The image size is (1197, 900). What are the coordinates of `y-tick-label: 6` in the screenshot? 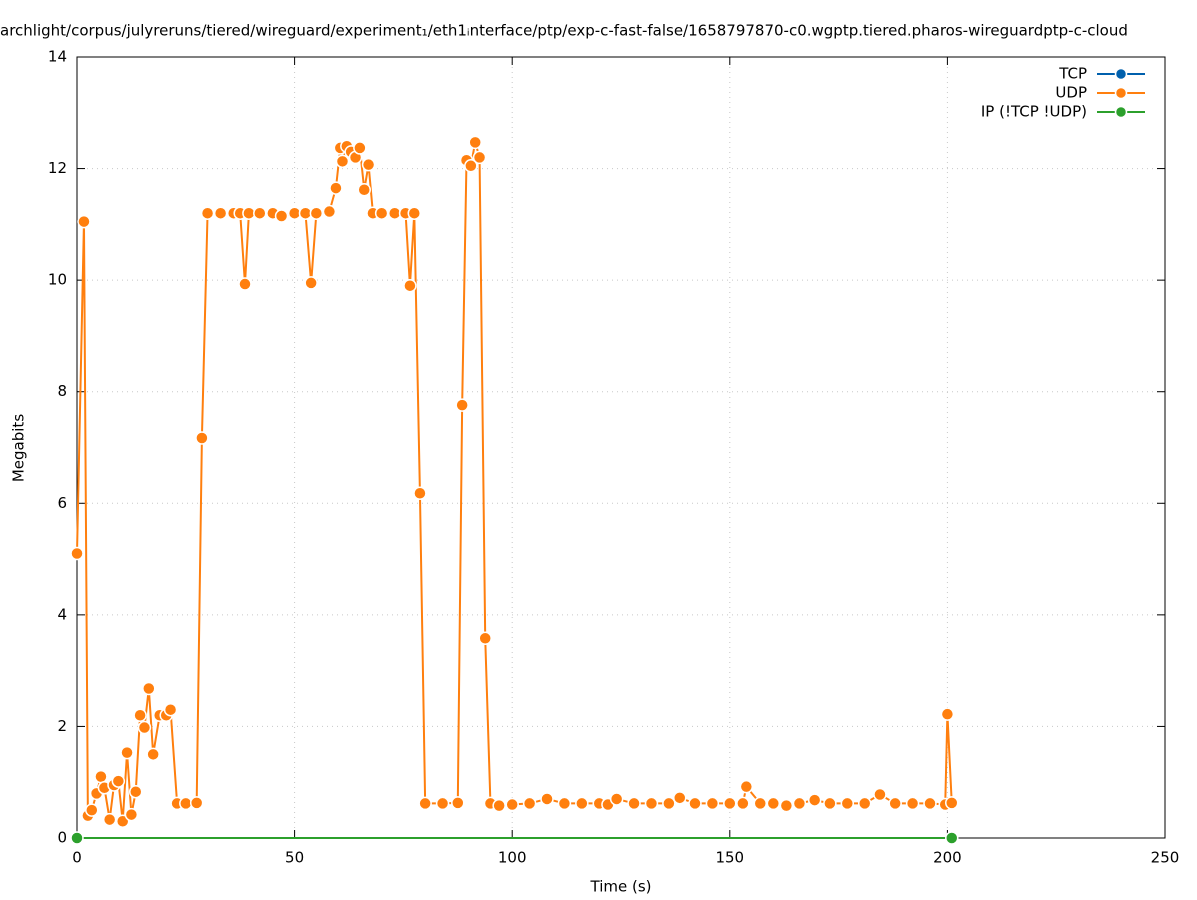 It's located at (62, 503).